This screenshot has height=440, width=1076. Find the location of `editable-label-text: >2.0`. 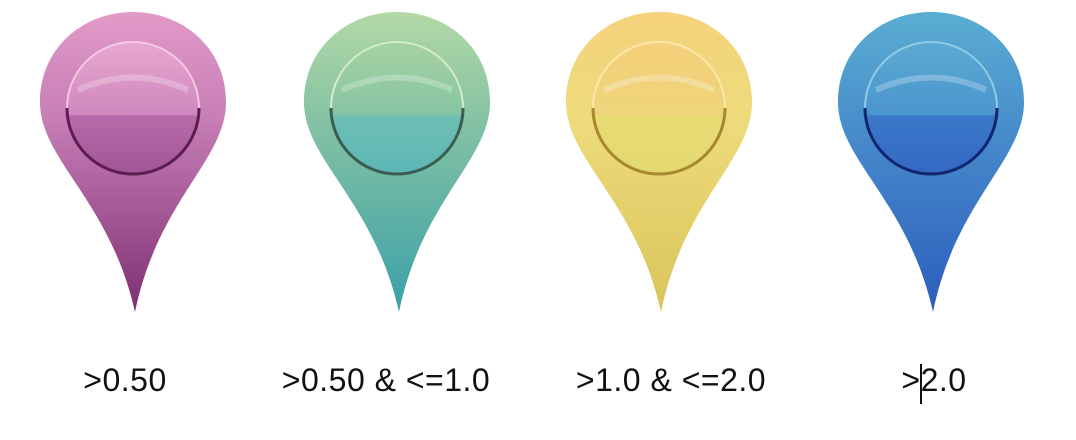

editable-label-text: >2.0 is located at coordinates (933, 383).